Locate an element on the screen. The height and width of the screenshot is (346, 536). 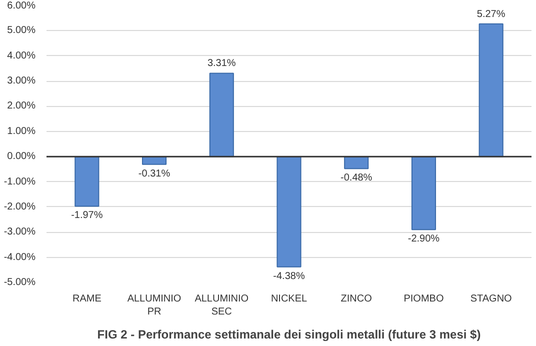
text: FIG 2 - Performance settimanale dei singoli metalli (future 3 mesi $) is located at coordinates (289, 335).